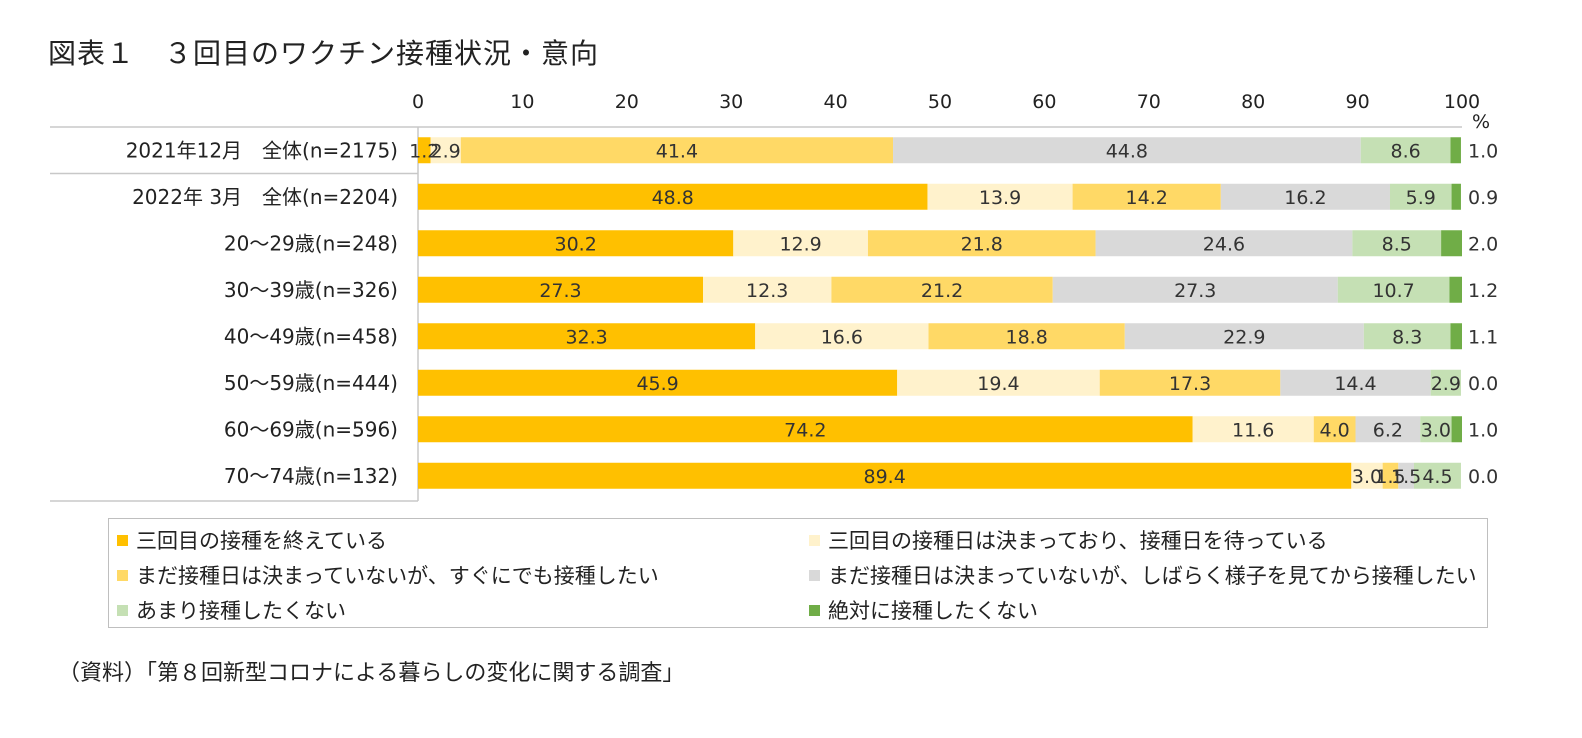  What do you see at coordinates (885, 477) in the screenshot?
I see `data-label: 89.4` at bounding box center [885, 477].